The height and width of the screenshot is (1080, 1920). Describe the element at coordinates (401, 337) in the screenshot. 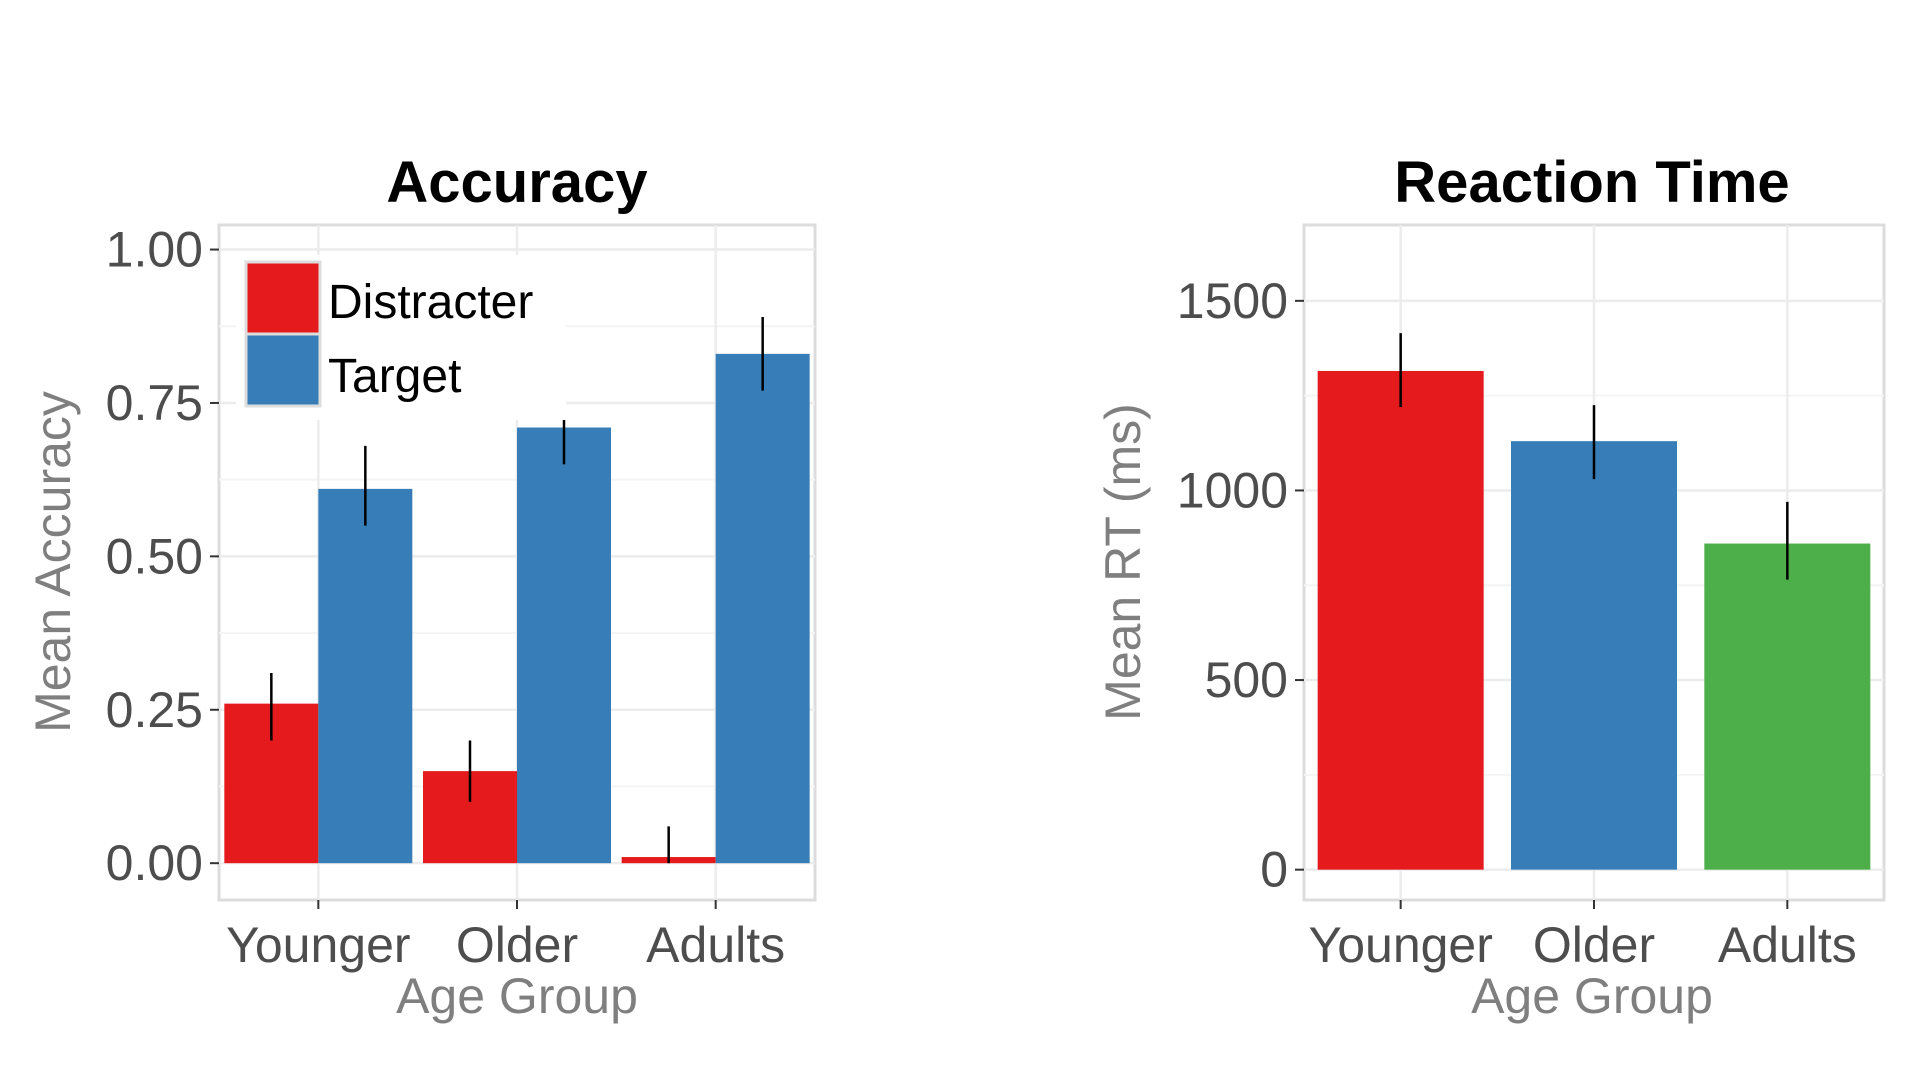

I see `accuracy-legend: Distracter Target` at that location.